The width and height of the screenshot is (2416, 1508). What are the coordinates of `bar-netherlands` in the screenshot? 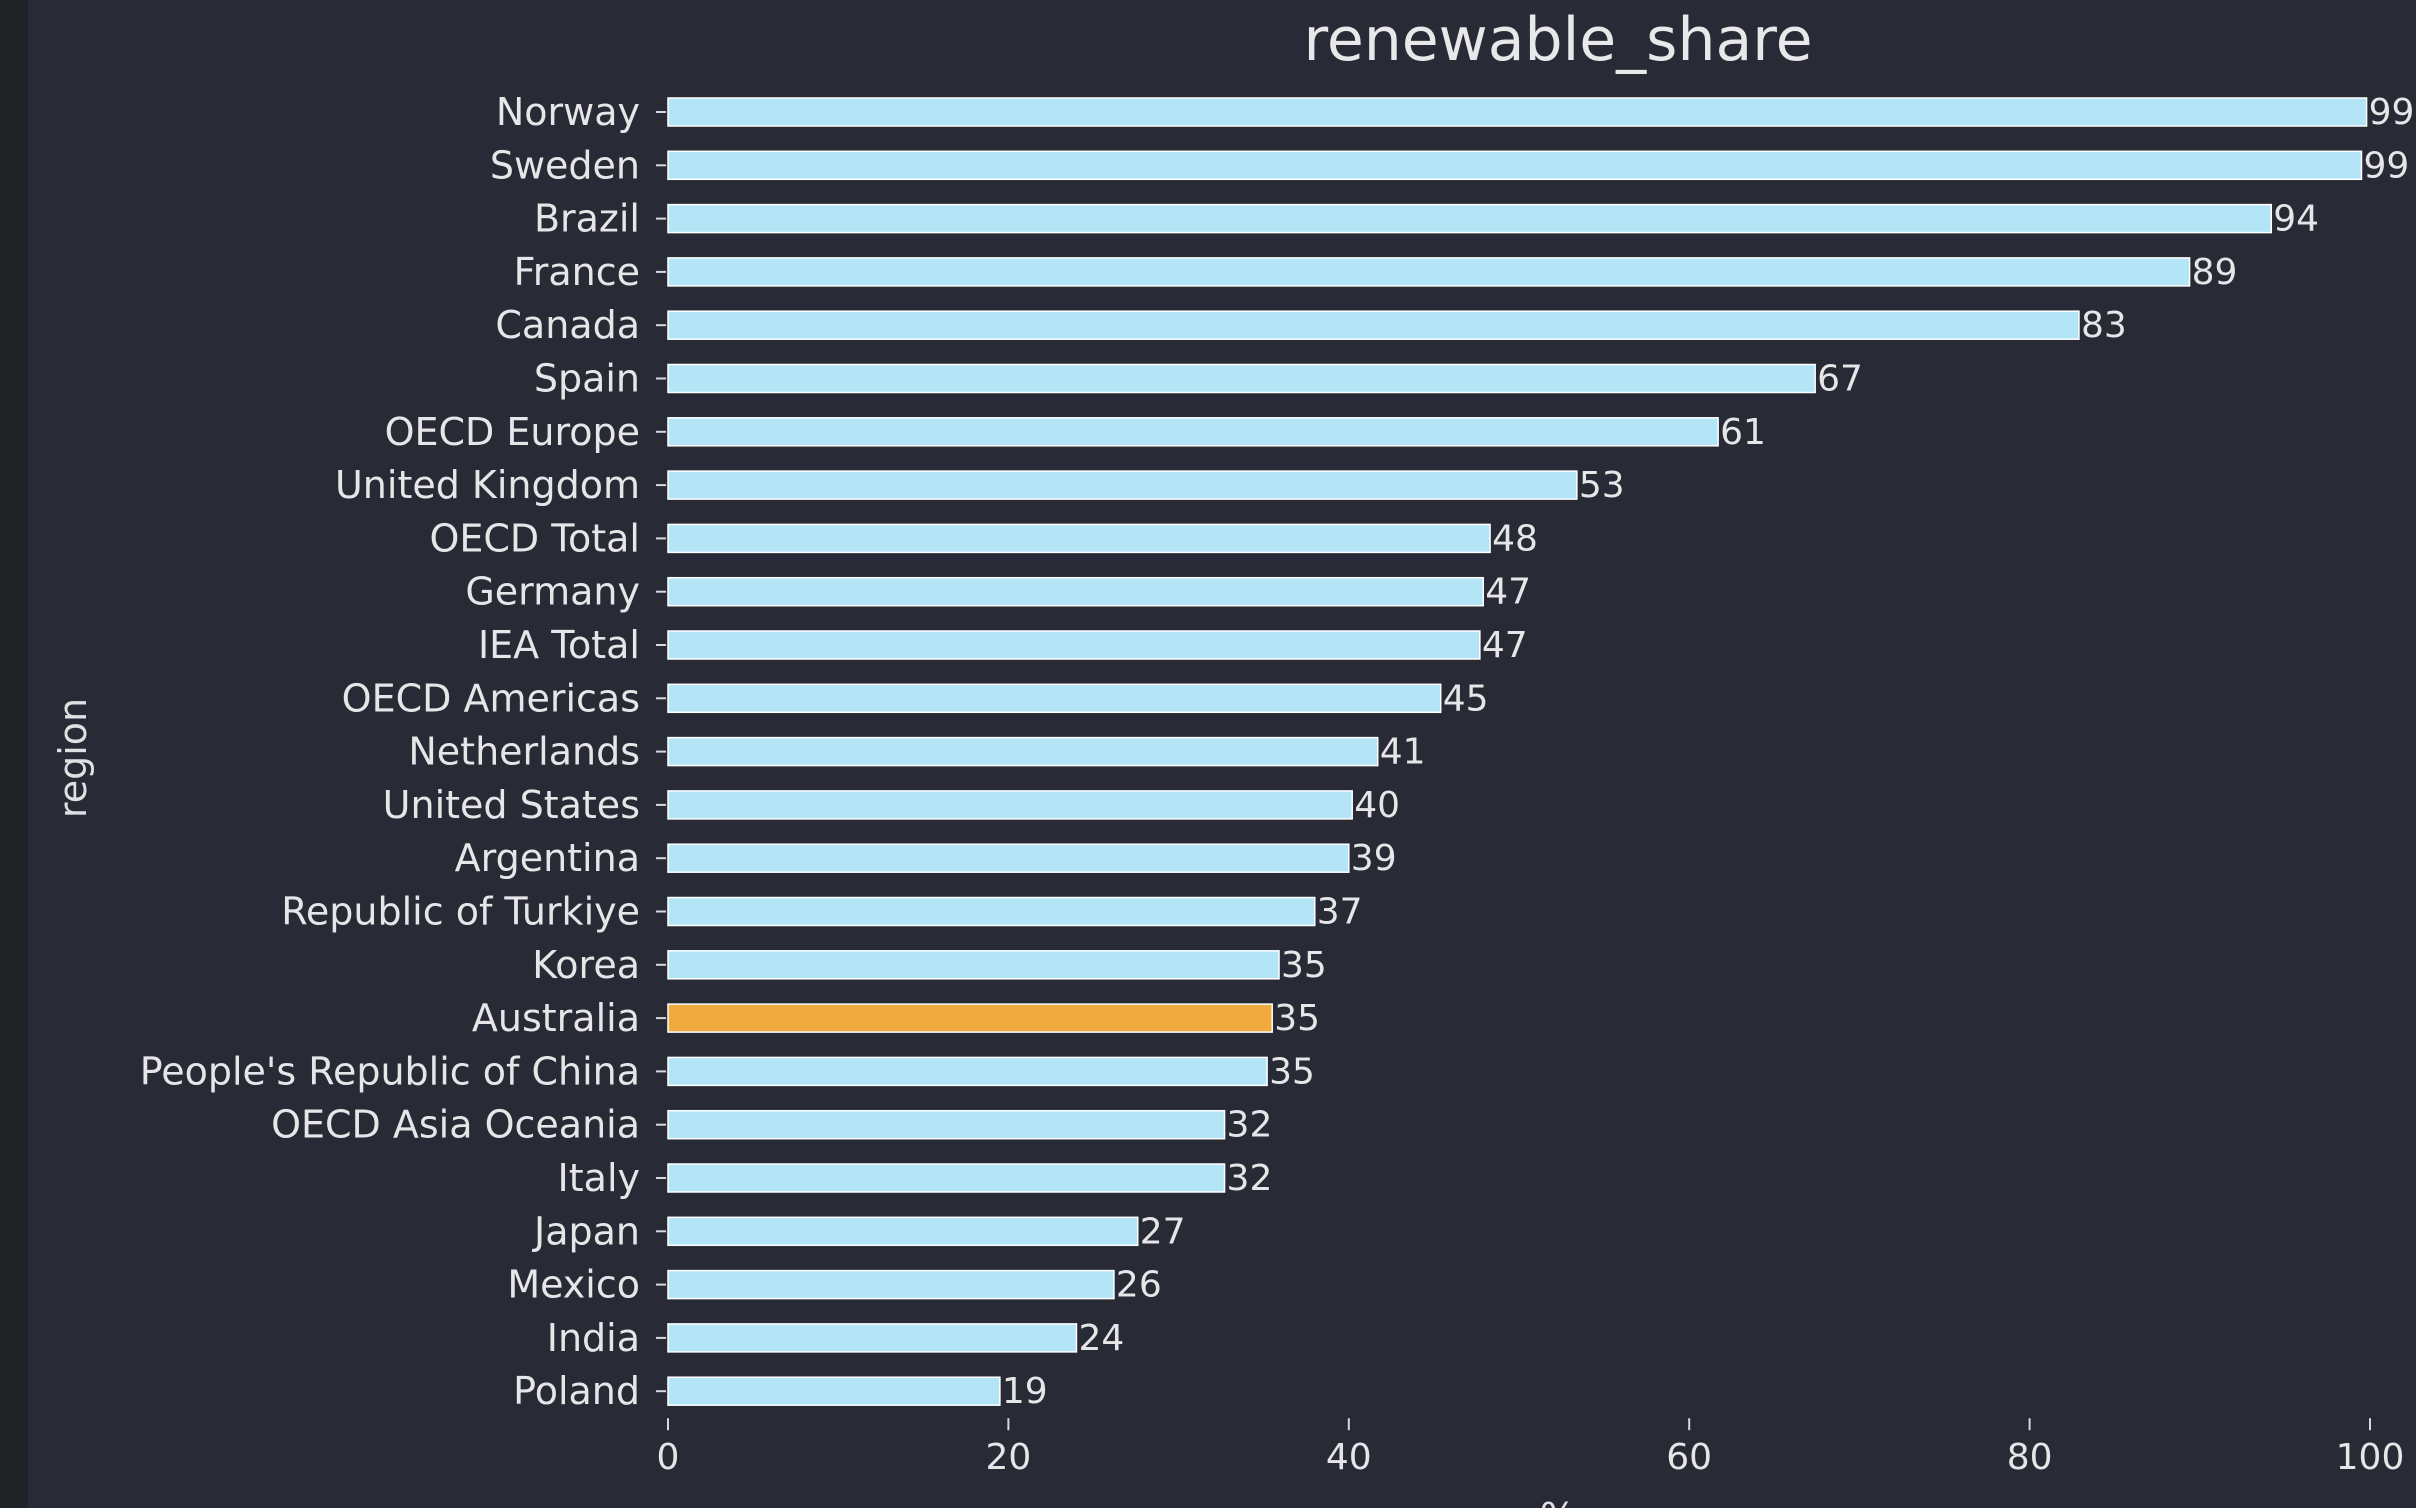 It's located at (1023, 751).